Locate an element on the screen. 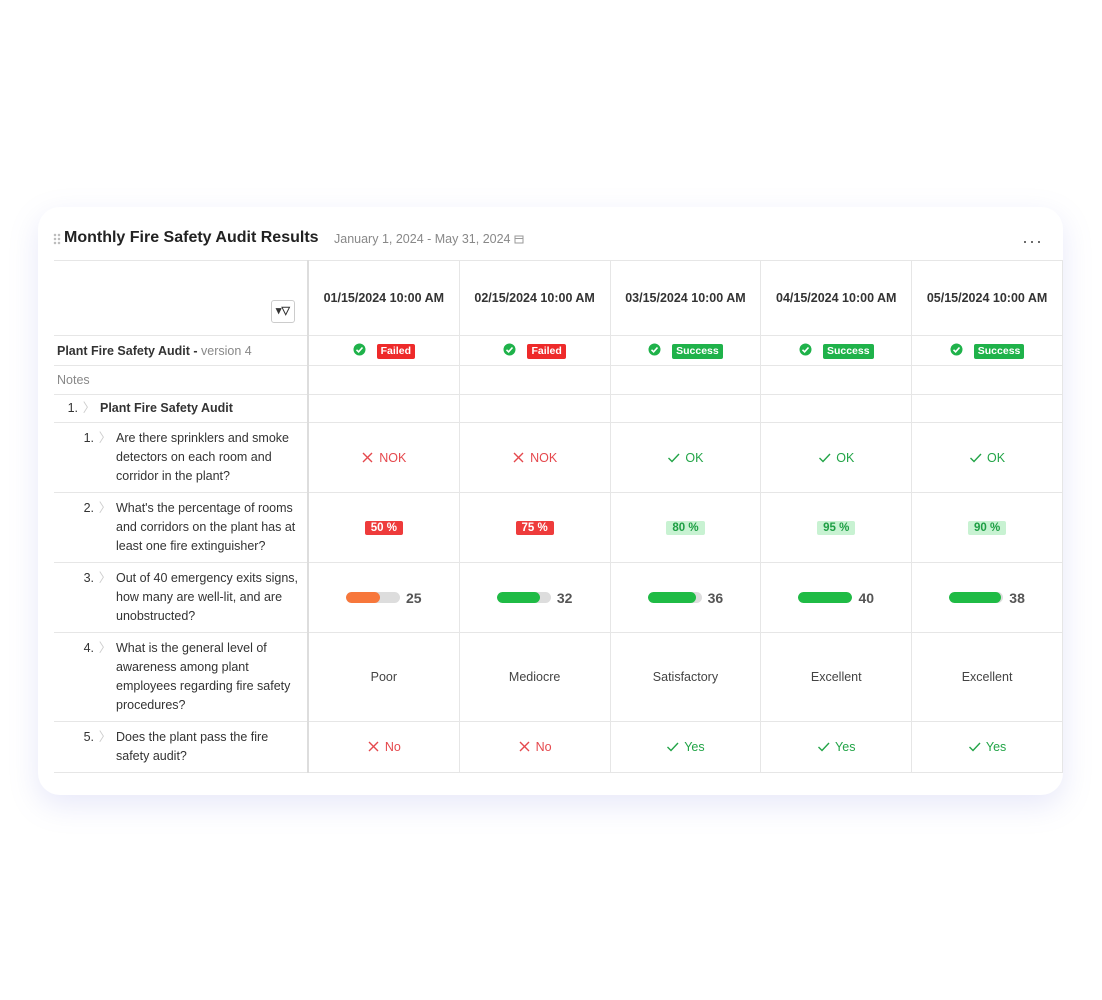 This screenshot has height=1000, width=1102. answer-cell: 95 % is located at coordinates (836, 527).